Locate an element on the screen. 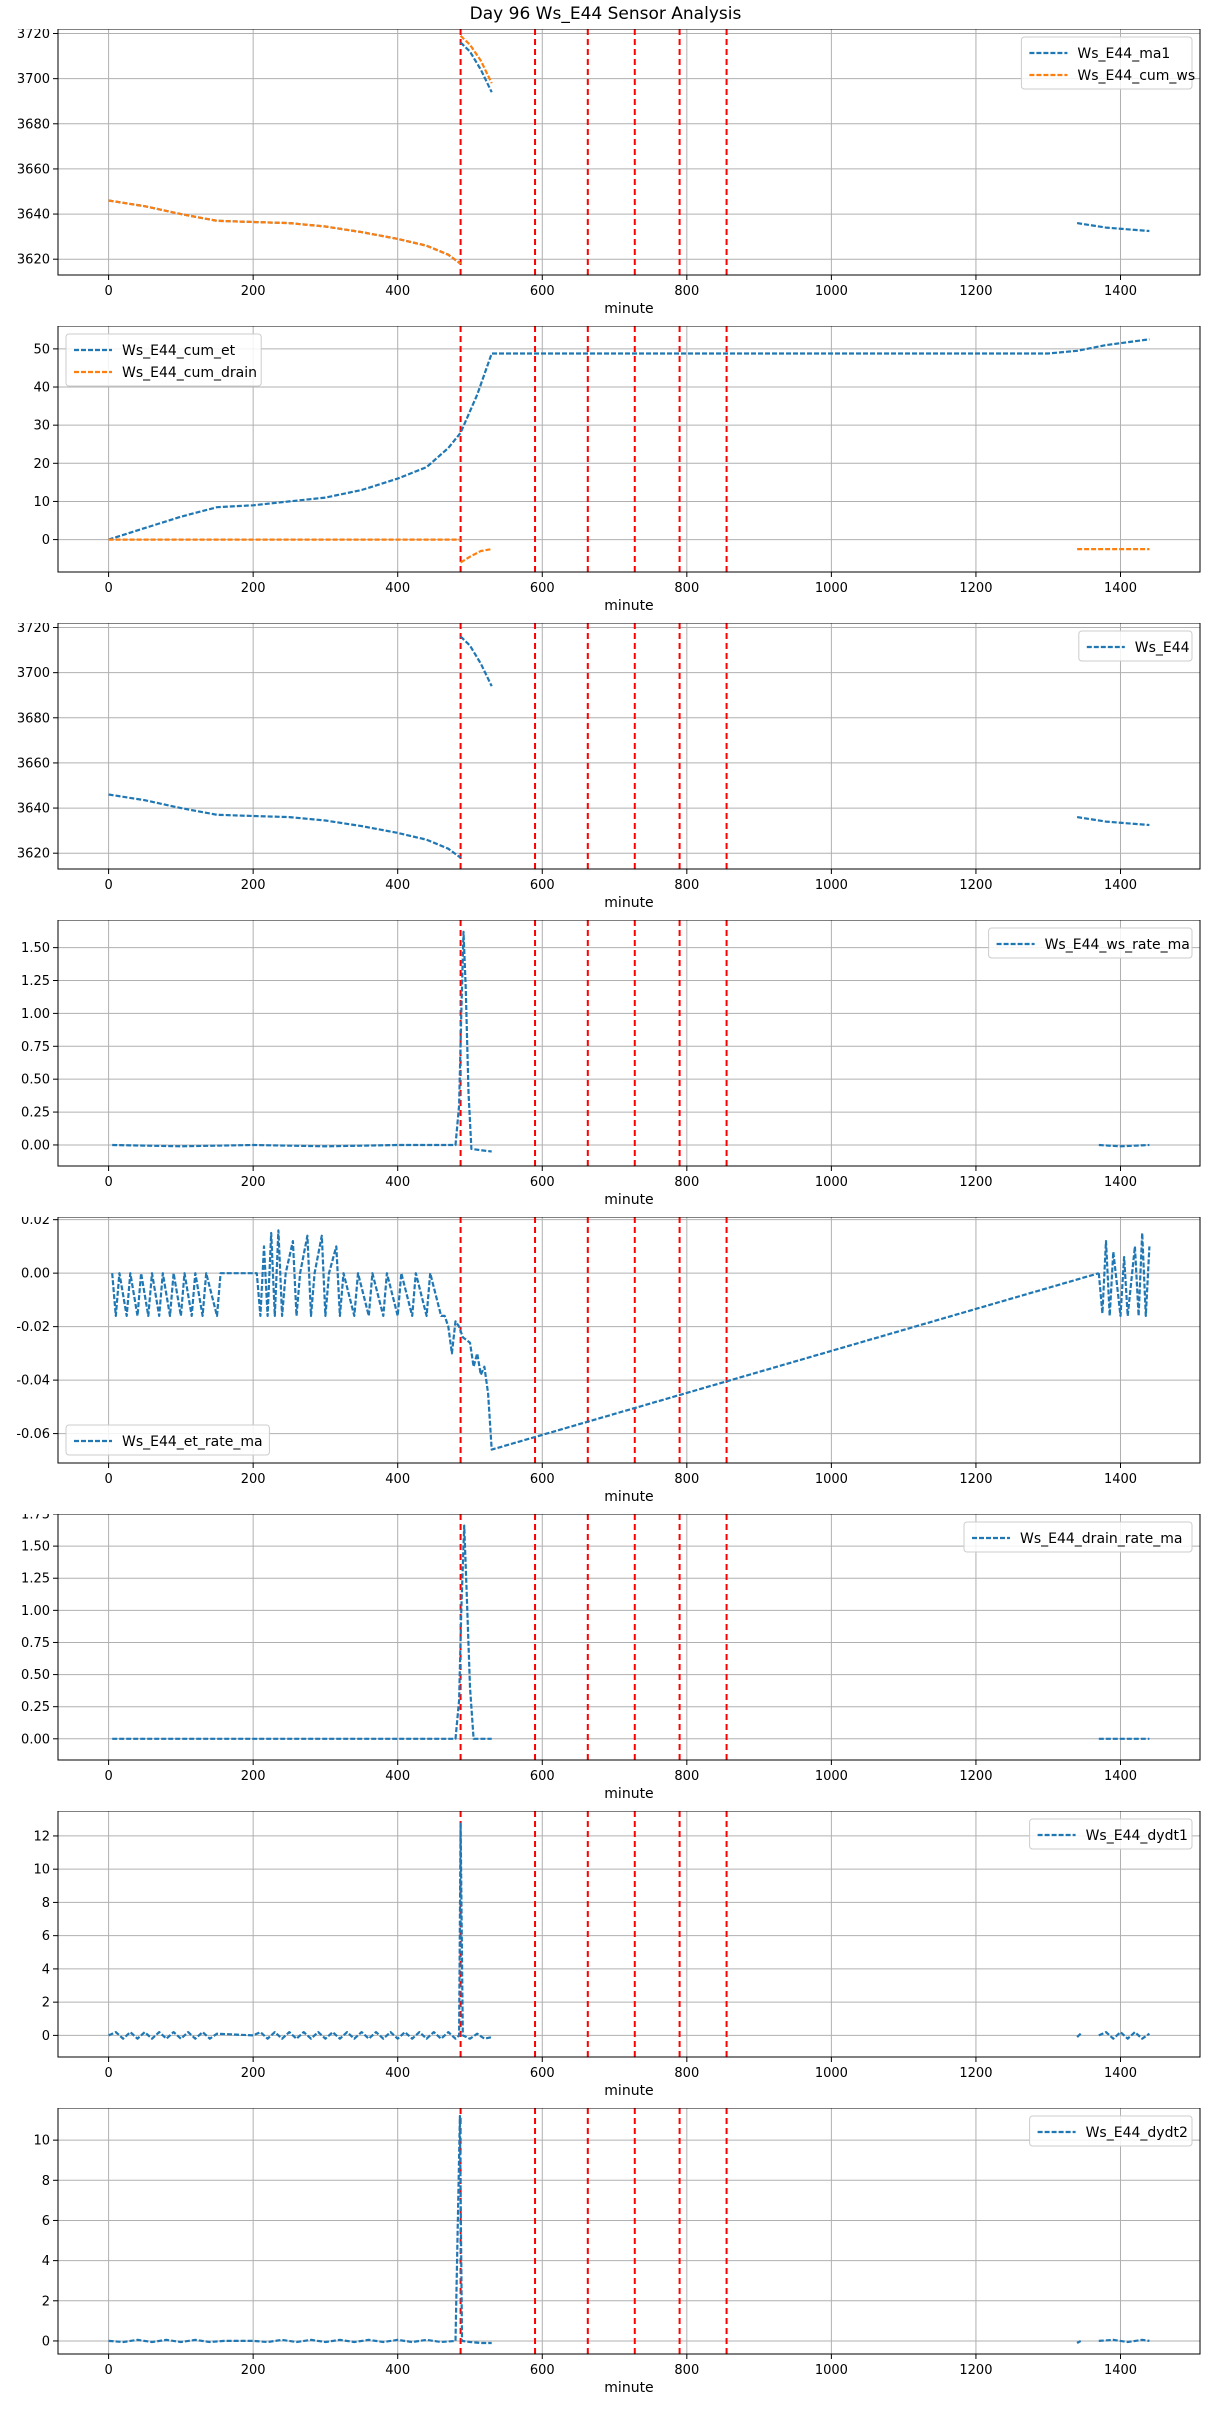  chart-1-grid is located at coordinates (629, 152).